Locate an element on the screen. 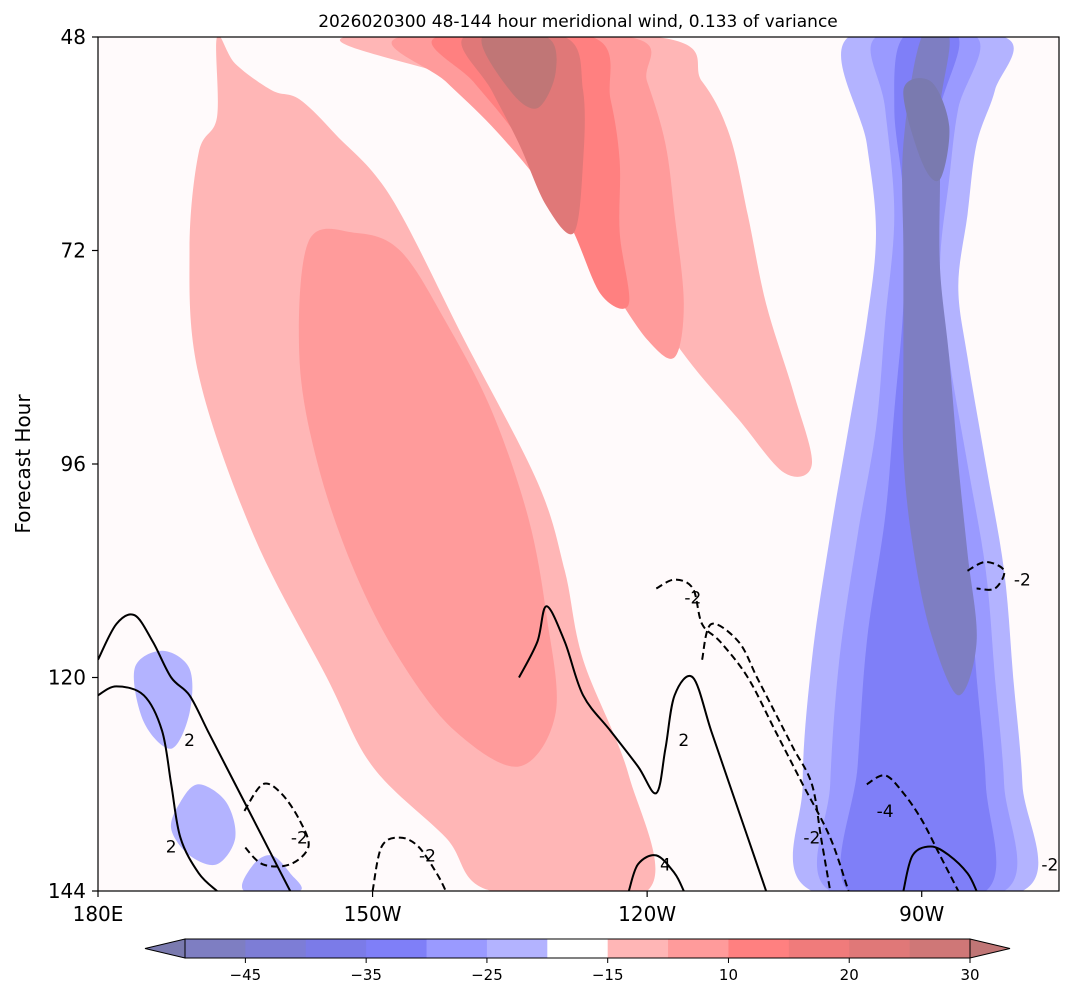 The image size is (1069, 997). x-tick-label: 180E is located at coordinates (98, 914).